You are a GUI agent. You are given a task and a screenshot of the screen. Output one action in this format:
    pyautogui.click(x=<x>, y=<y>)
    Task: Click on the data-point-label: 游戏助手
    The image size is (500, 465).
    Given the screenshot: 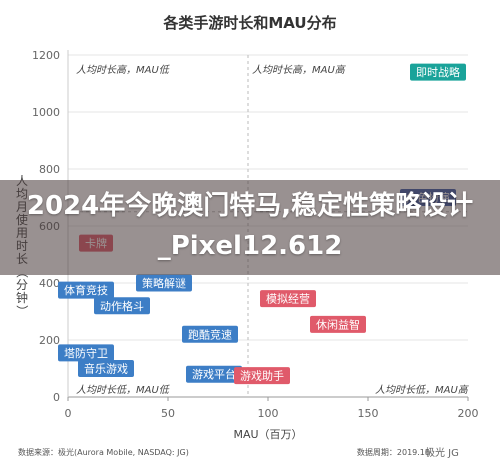 What is the action you would take?
    pyautogui.click(x=262, y=376)
    